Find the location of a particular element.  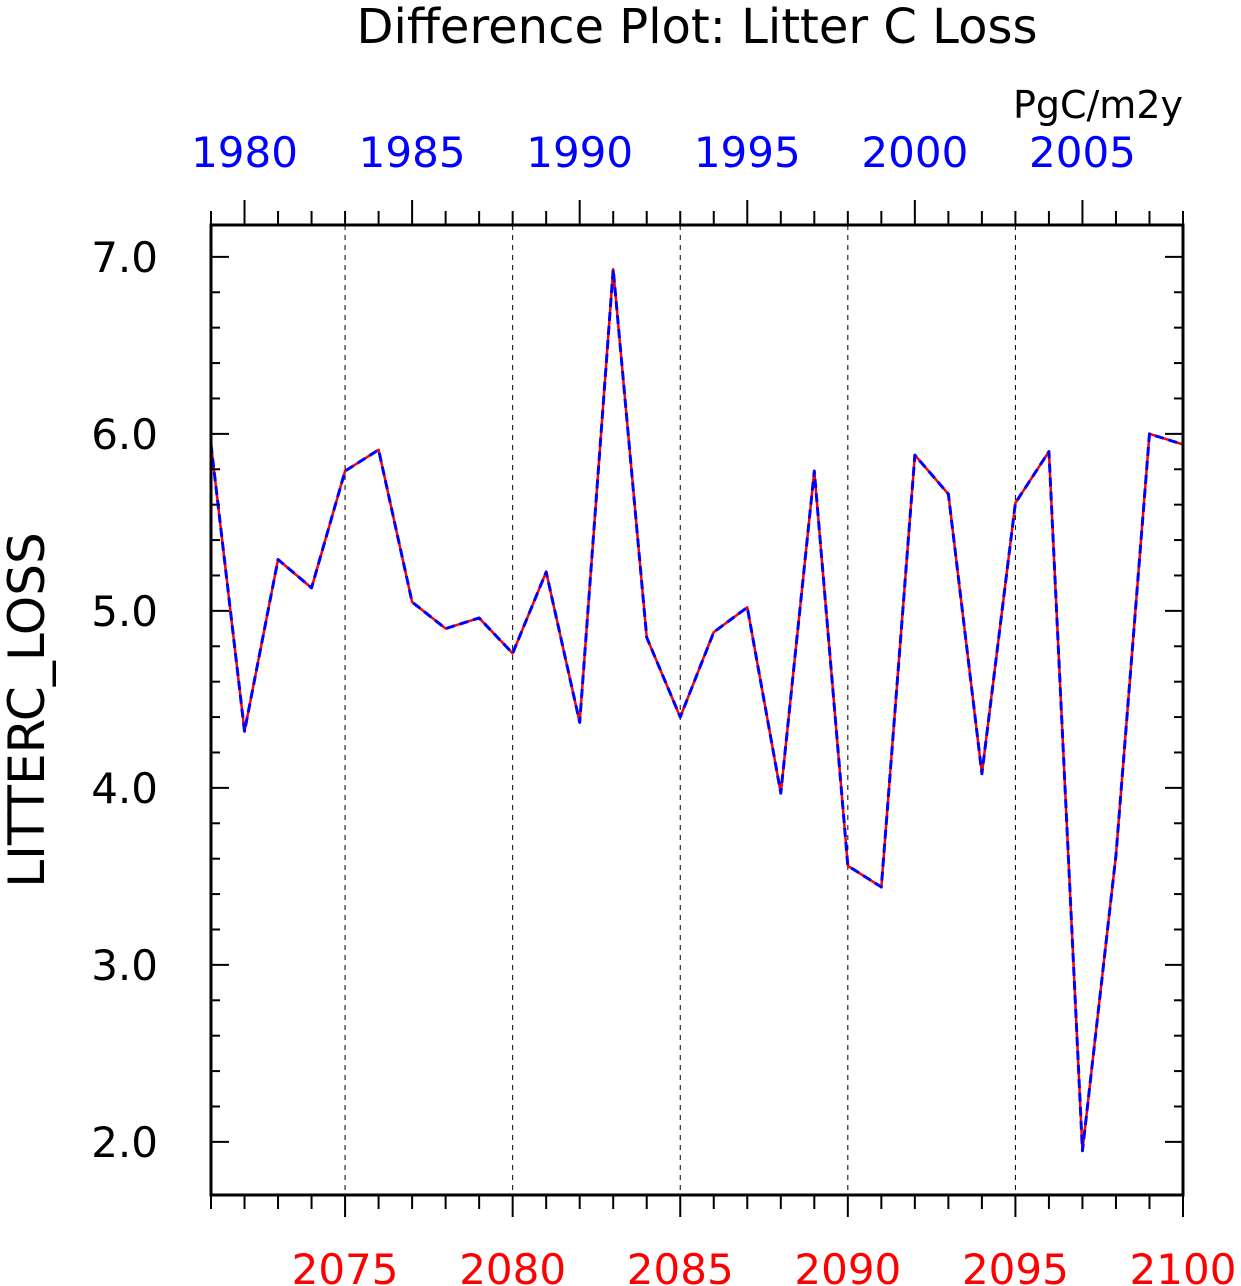

top-tick-label-0: 1980 is located at coordinates (244, 152).